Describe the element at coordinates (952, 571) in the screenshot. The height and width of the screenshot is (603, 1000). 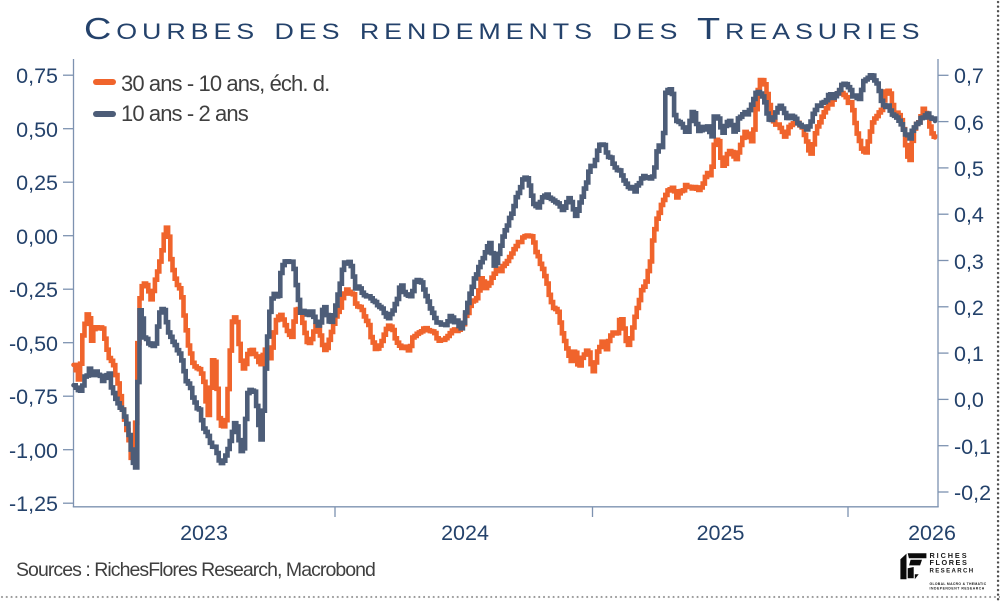
I see `svg-text: RESEARCH` at that location.